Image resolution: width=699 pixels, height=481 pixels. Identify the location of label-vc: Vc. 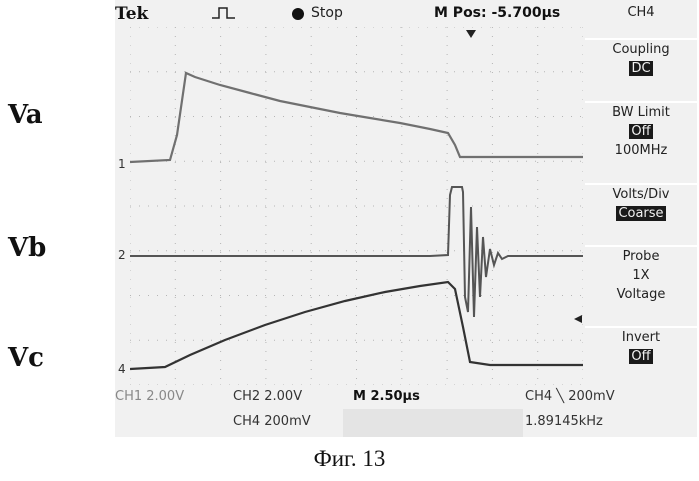
(26, 358).